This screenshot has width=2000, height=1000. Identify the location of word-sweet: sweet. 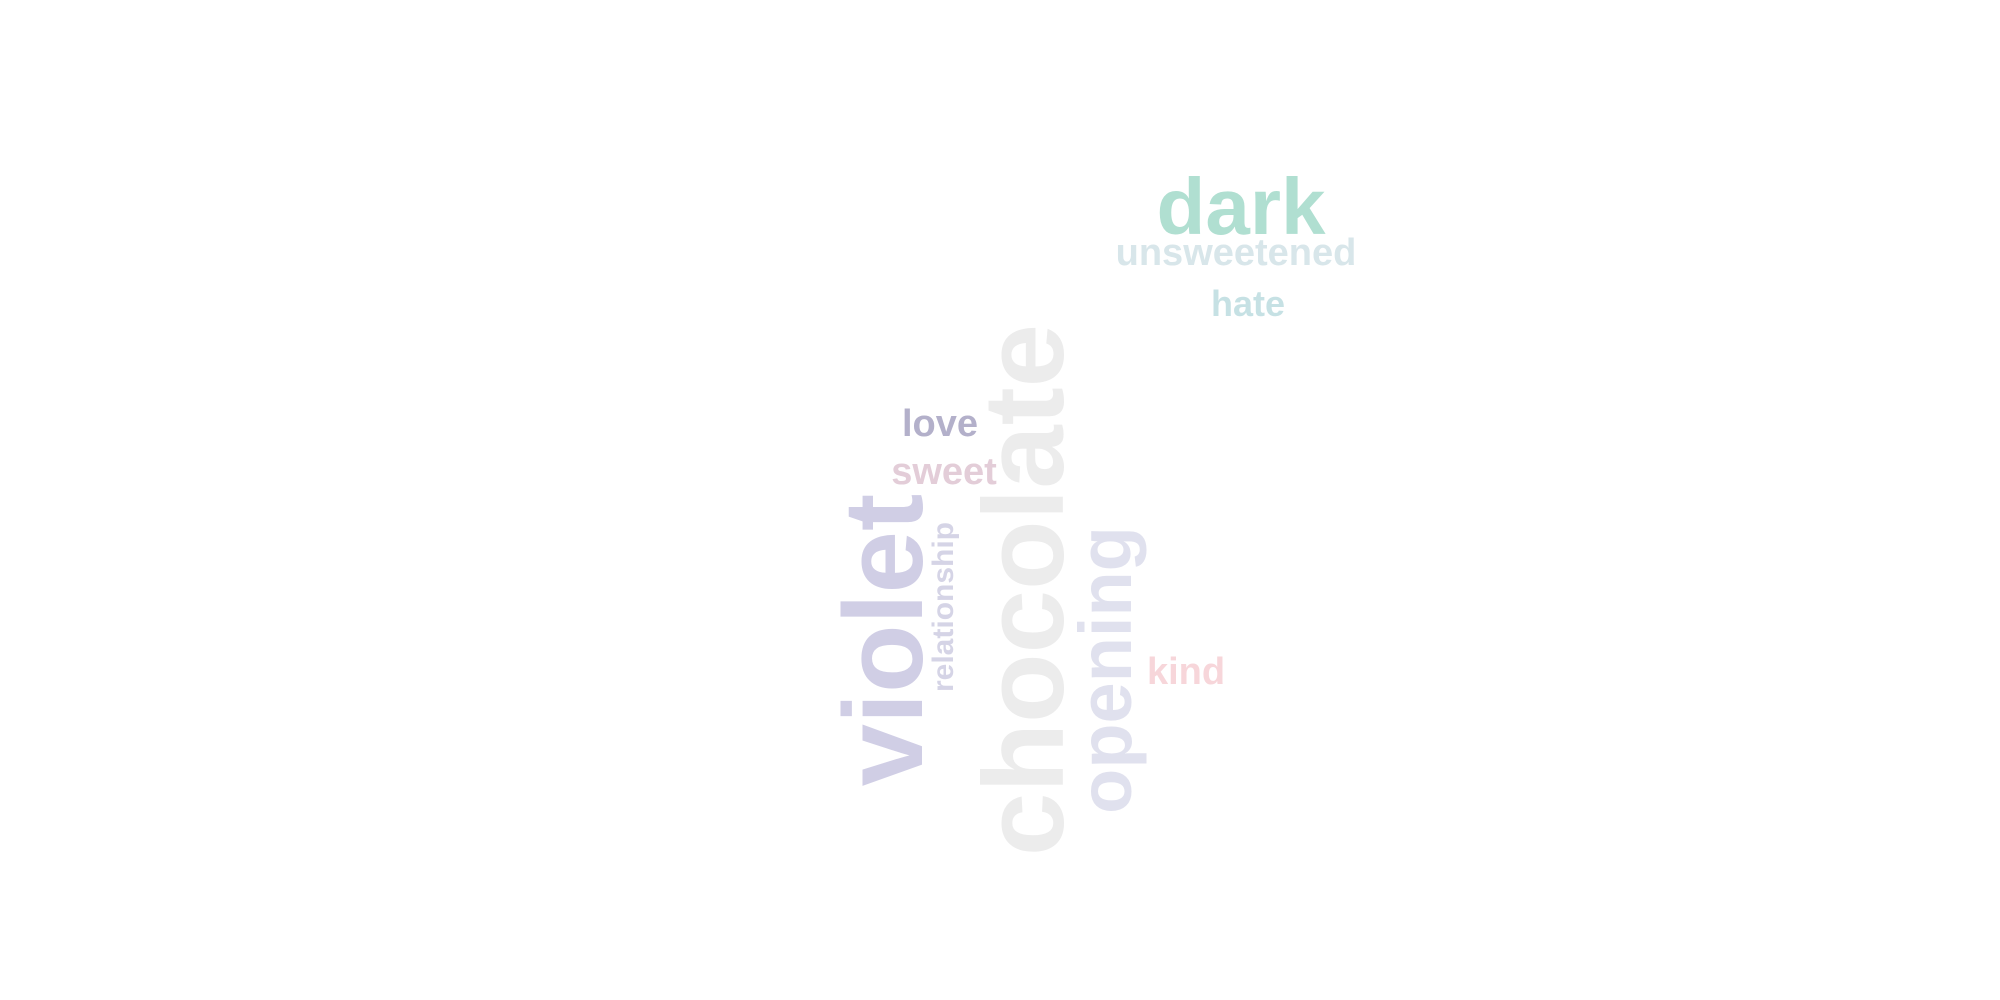
(944, 472).